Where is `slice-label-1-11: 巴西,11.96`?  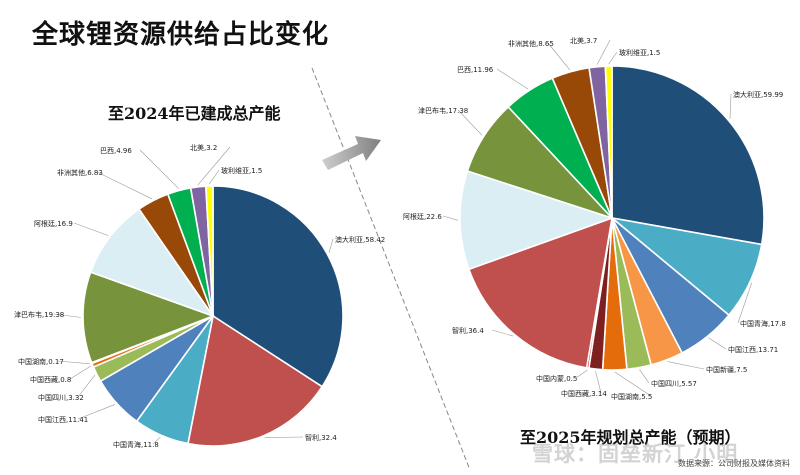 slice-label-1-11: 巴西,11.96 is located at coordinates (475, 70).